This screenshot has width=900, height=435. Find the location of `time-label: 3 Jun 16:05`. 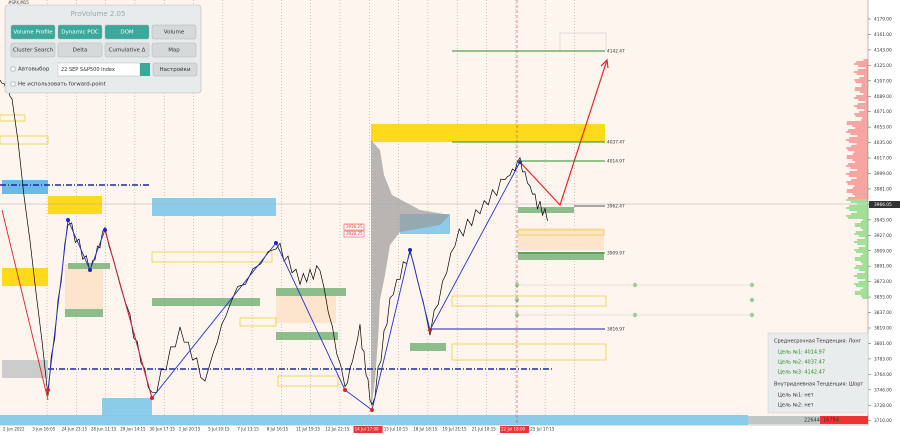

time-label: 3 Jun 16:05 is located at coordinates (43, 429).